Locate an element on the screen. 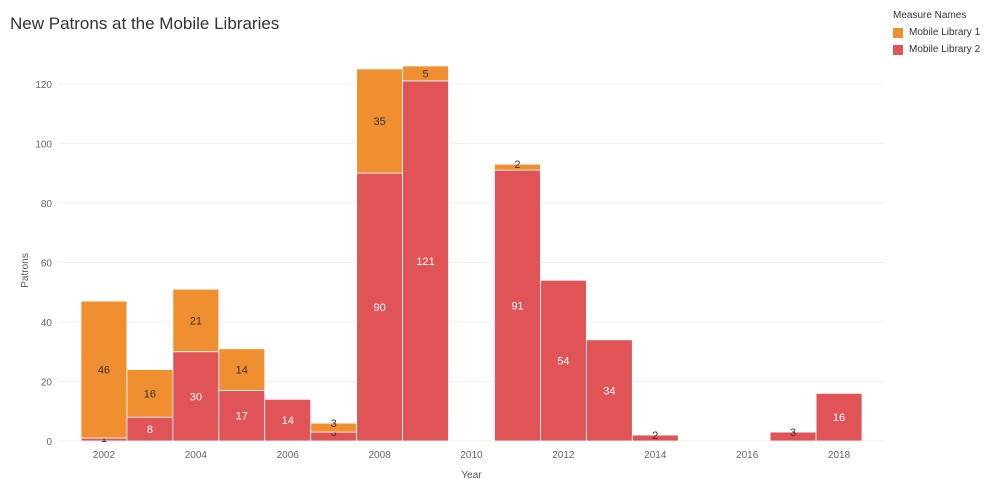 This screenshot has height=479, width=988. bar-label-ml2-2018: 16 is located at coordinates (839, 418).